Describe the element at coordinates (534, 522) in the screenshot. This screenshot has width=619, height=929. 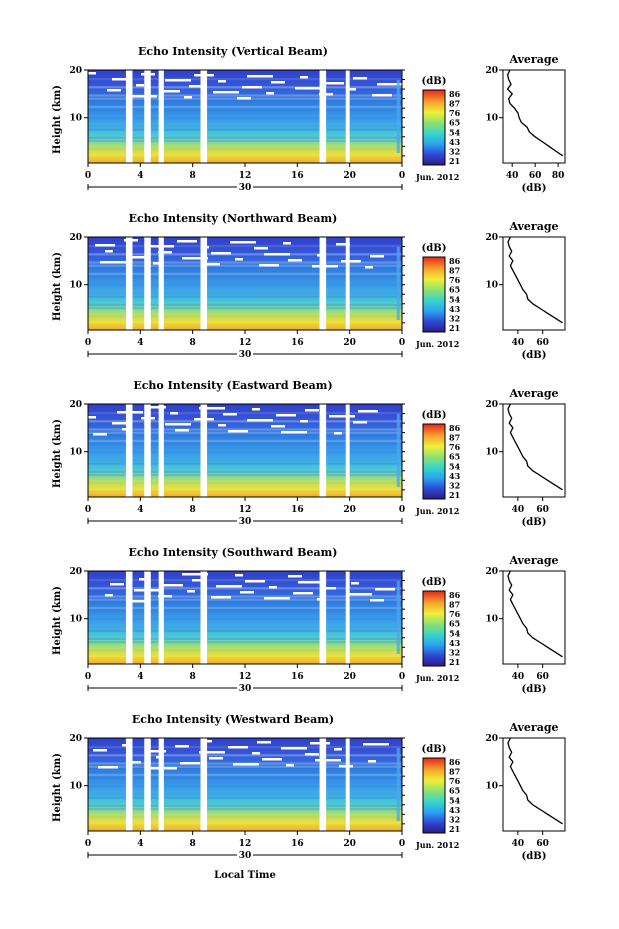
I see `avg-x-label: (dB)` at that location.